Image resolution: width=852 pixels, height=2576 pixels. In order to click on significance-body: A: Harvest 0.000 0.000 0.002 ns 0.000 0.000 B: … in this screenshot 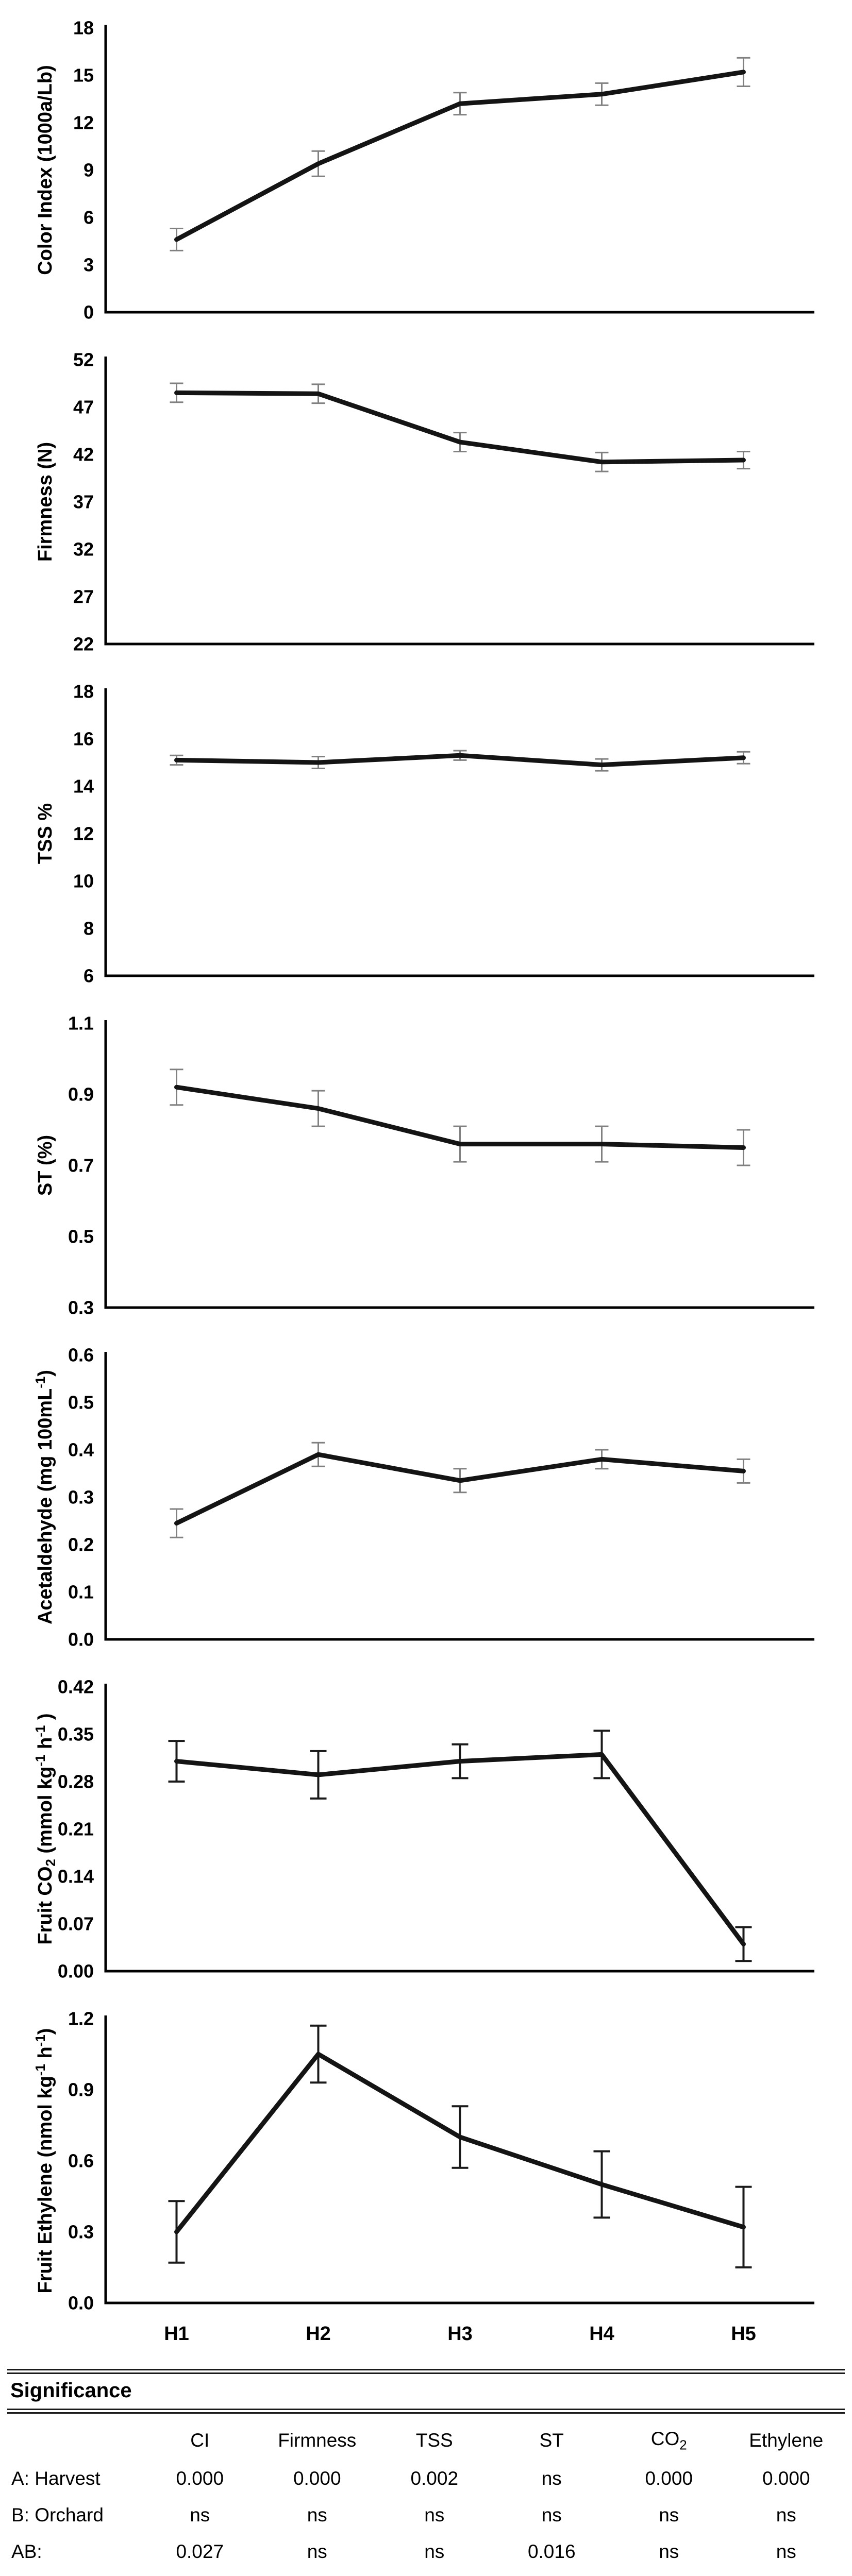, I will do `click(426, 2515)`.